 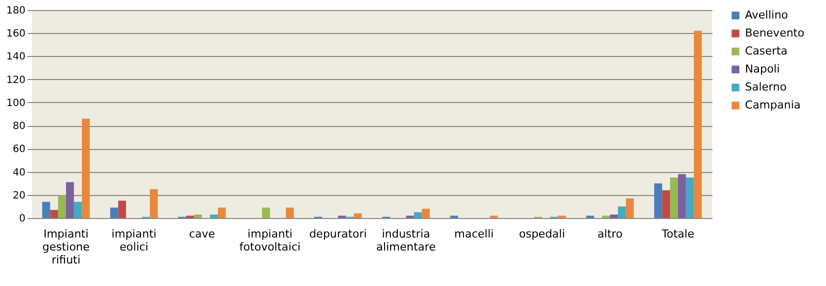 I want to click on x-tick-label: depuratori, so click(x=338, y=234).